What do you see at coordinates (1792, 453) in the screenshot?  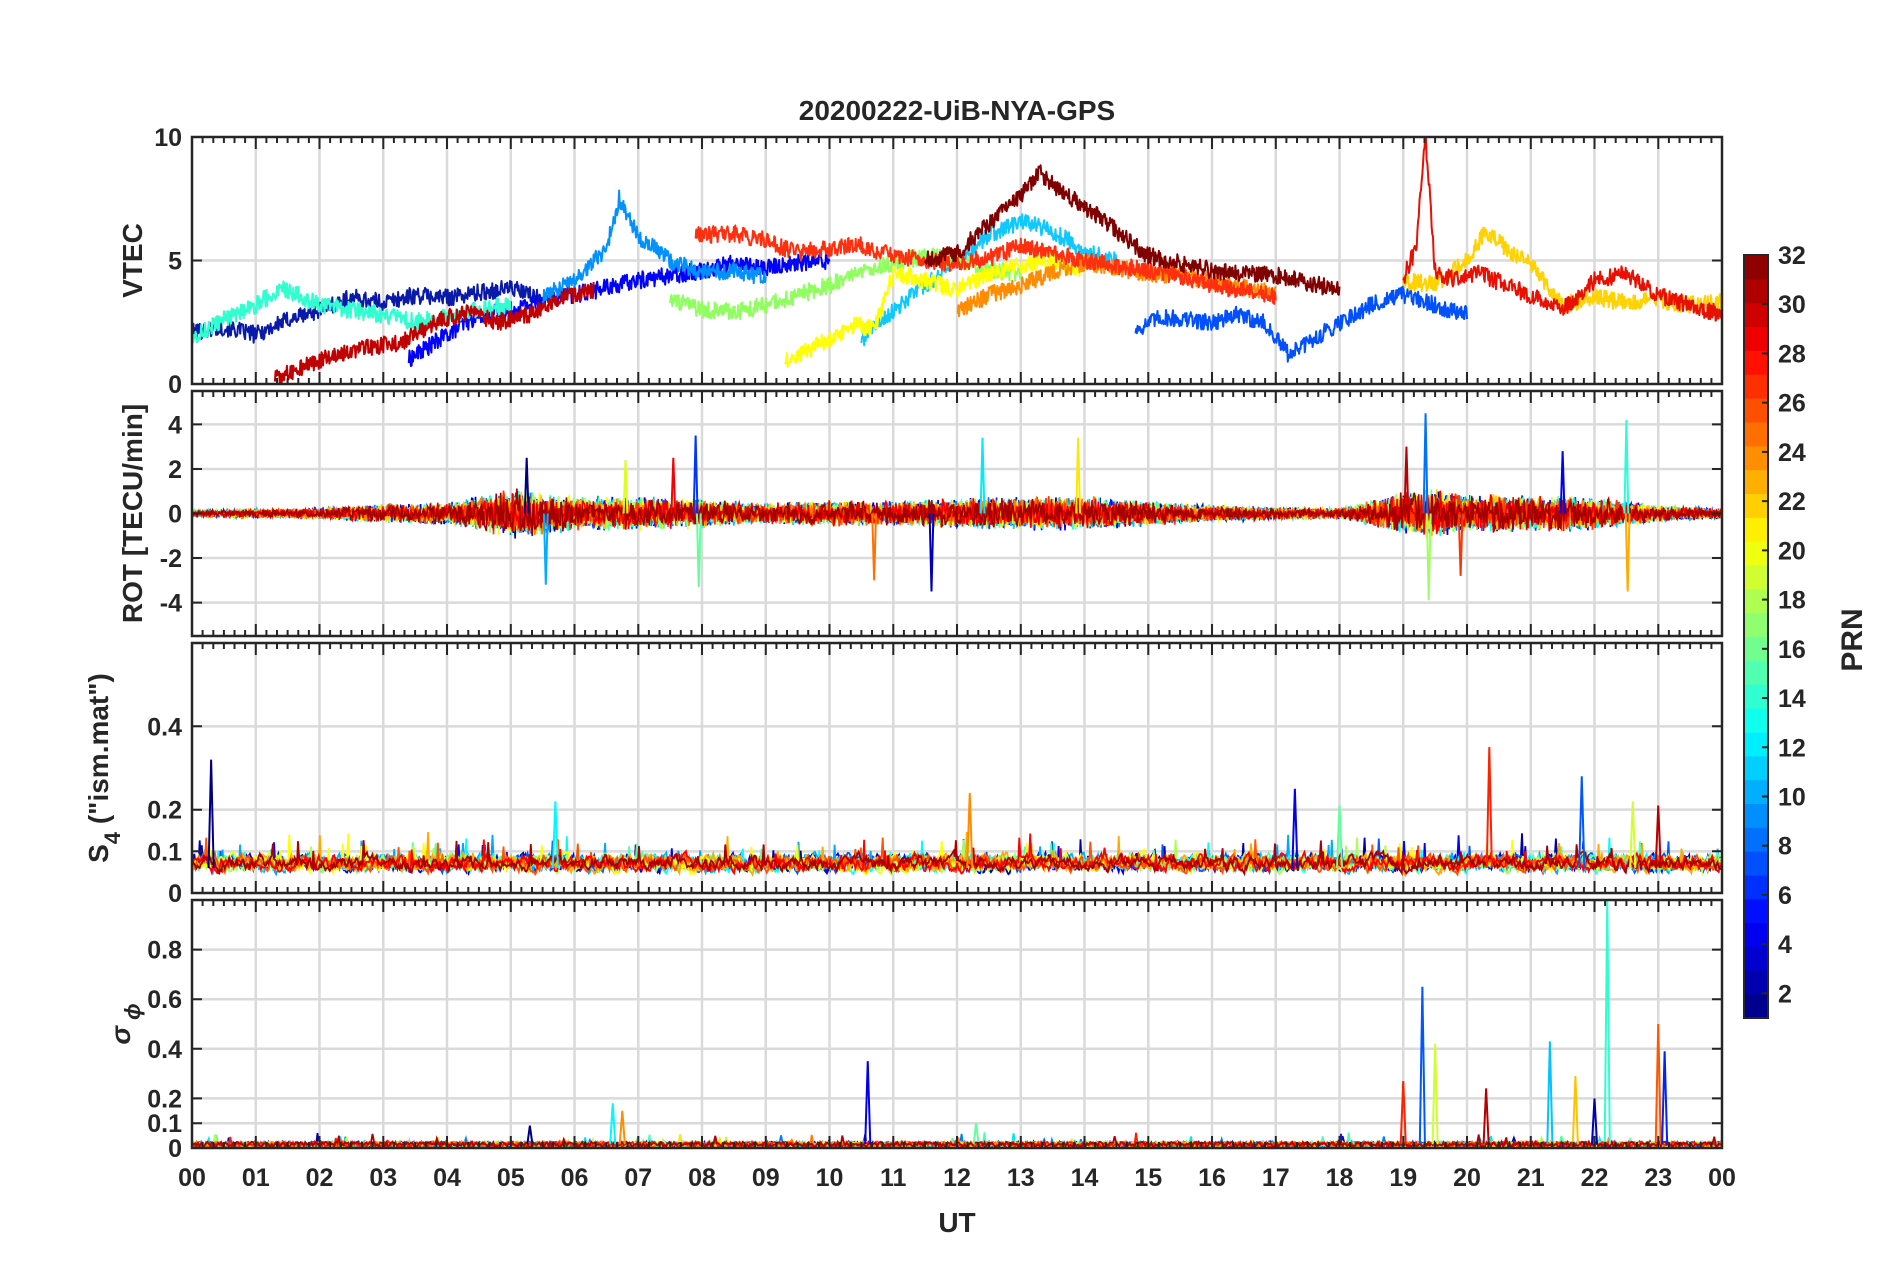 I see `colorbar-tick-label: 24` at bounding box center [1792, 453].